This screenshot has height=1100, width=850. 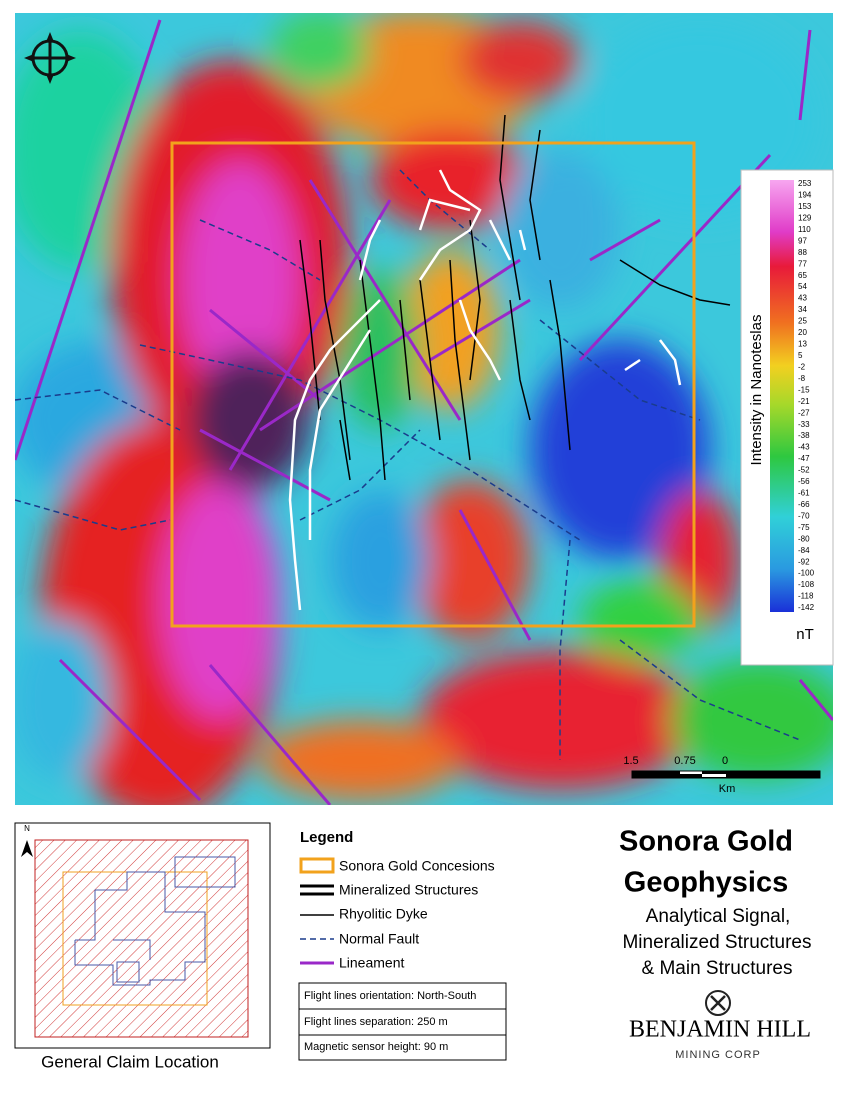 I want to click on legend-item: Normal Fault, so click(x=379, y=939).